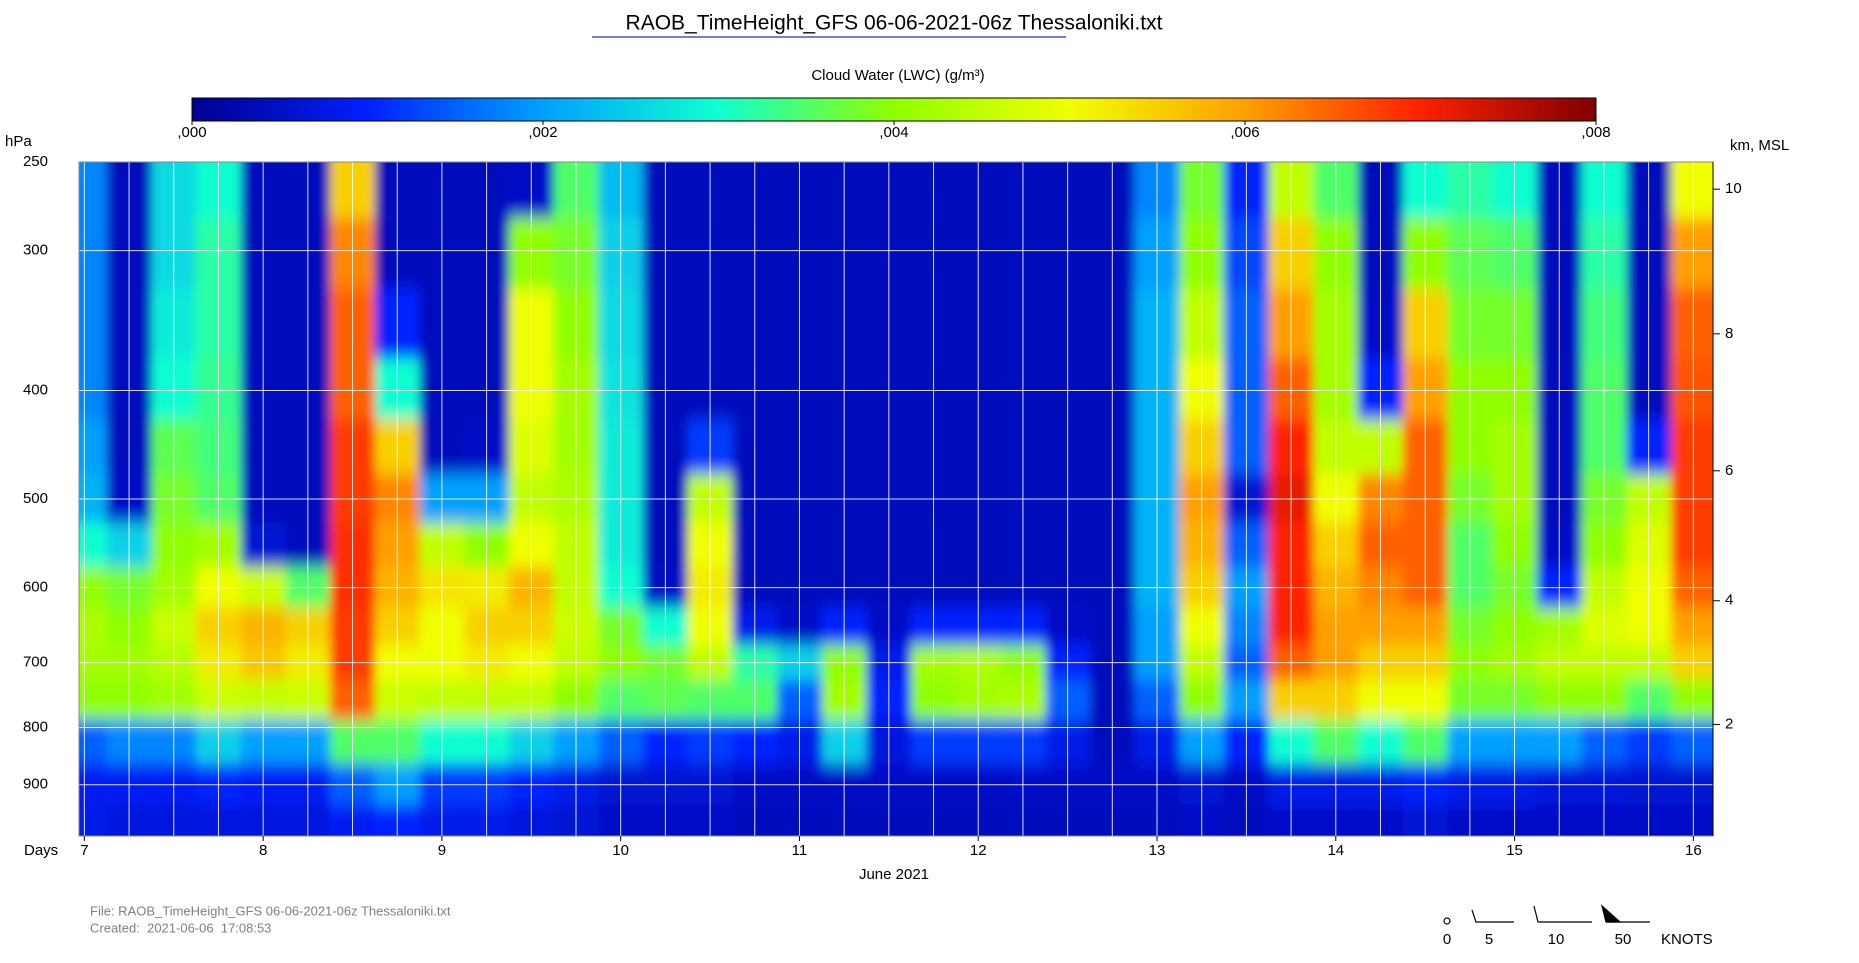  Describe the element at coordinates (191, 132) in the screenshot. I see `colorbar-tick-label: ,000` at that location.